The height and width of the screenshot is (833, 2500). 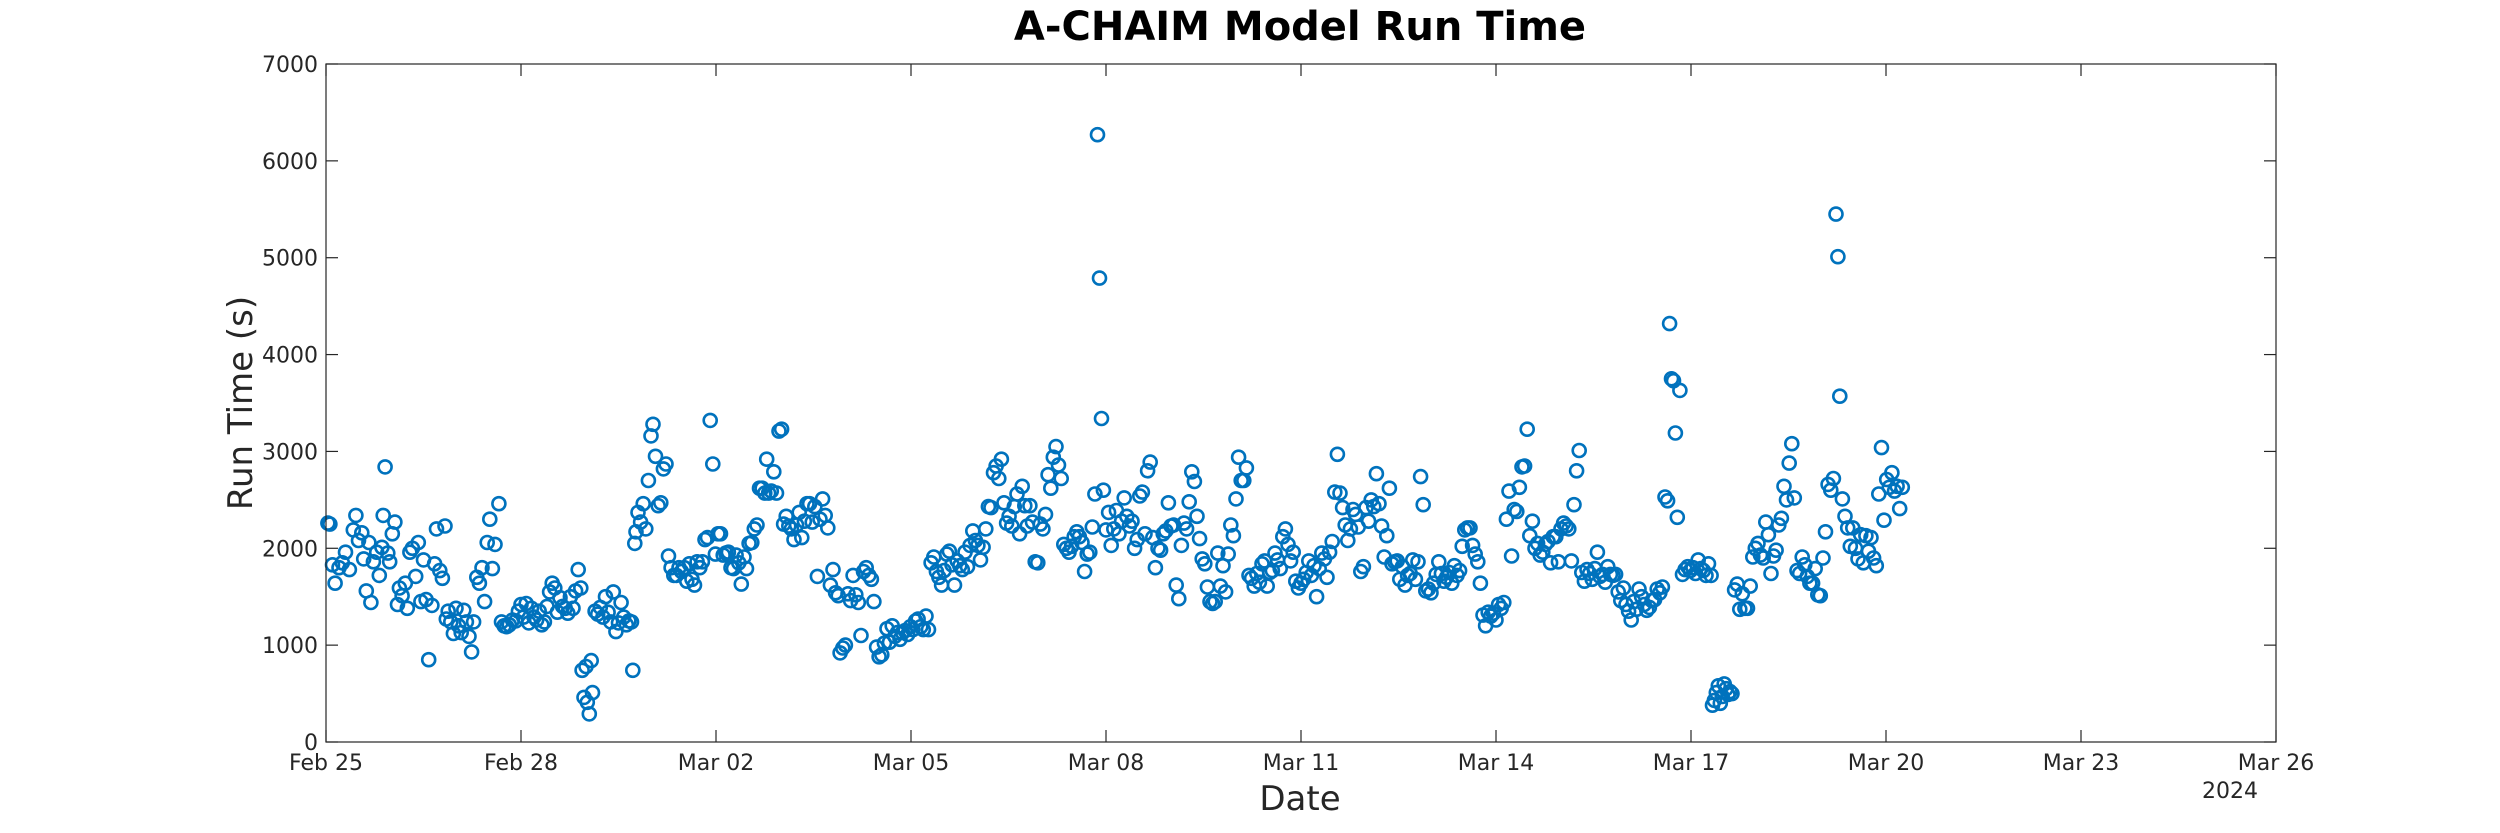 I want to click on x-tick-label: Mar 14, so click(x=1496, y=763).